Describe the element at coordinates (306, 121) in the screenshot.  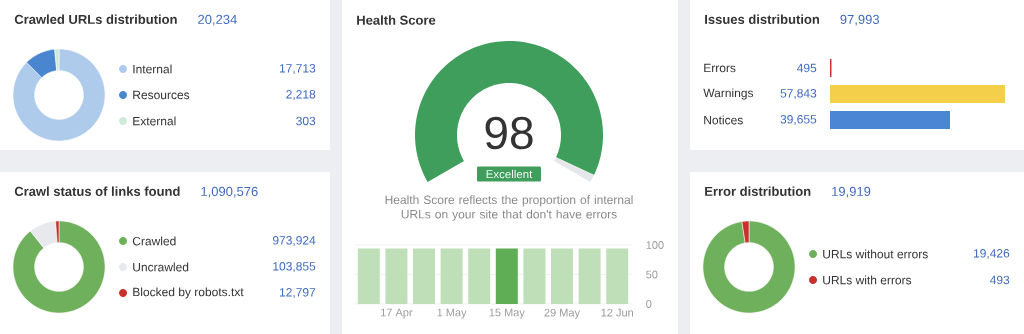
I see `data-label: 303` at that location.